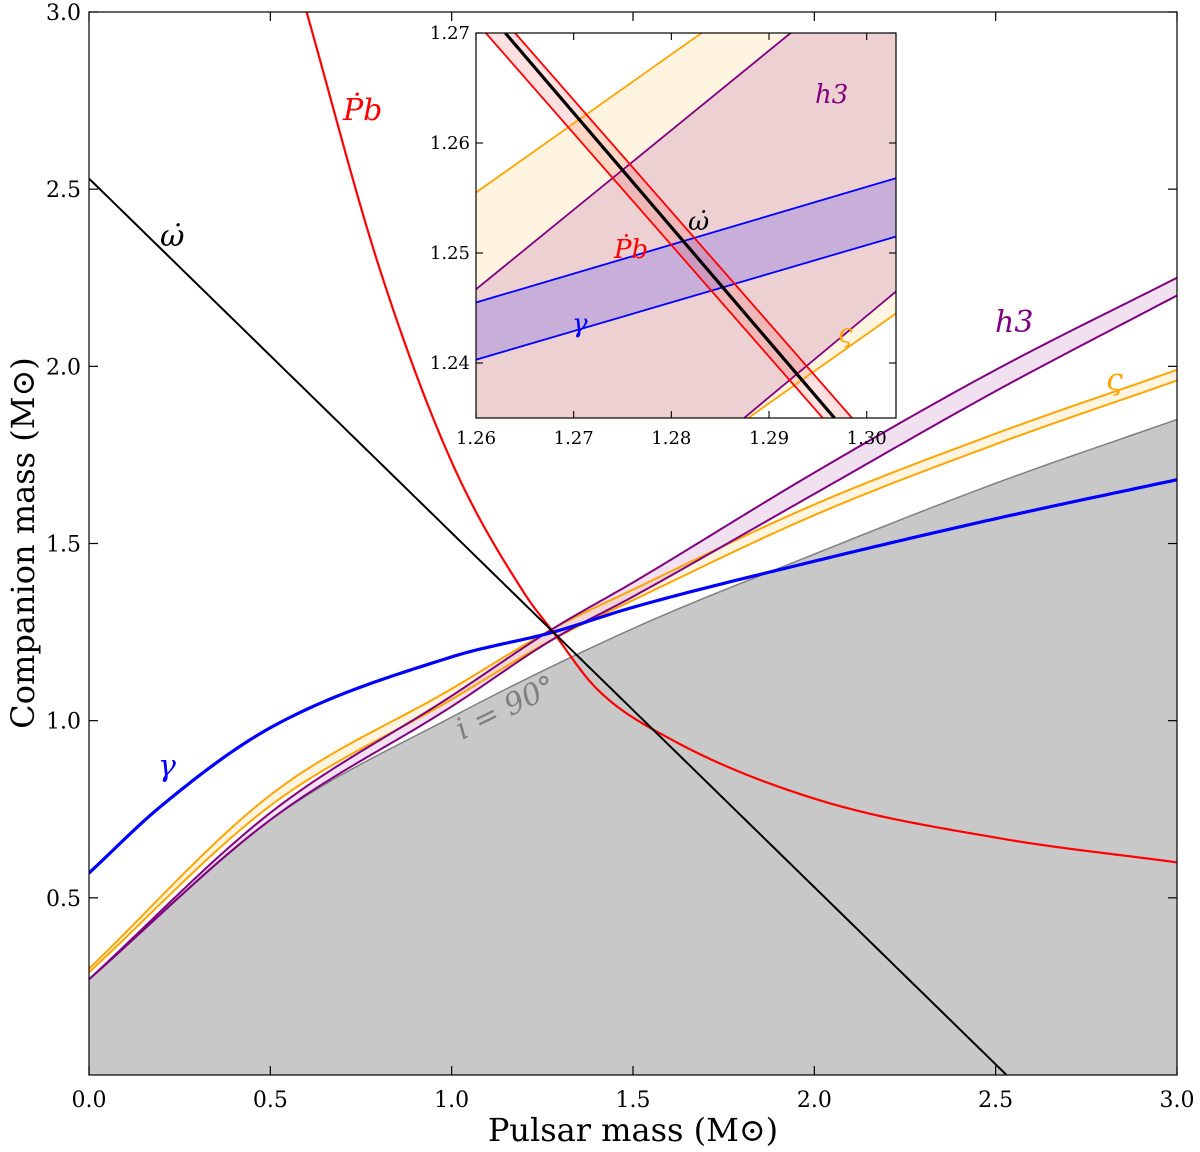 The height and width of the screenshot is (1152, 1200). What do you see at coordinates (172, 236) in the screenshot?
I see `omega-dot-label: ω̇` at bounding box center [172, 236].